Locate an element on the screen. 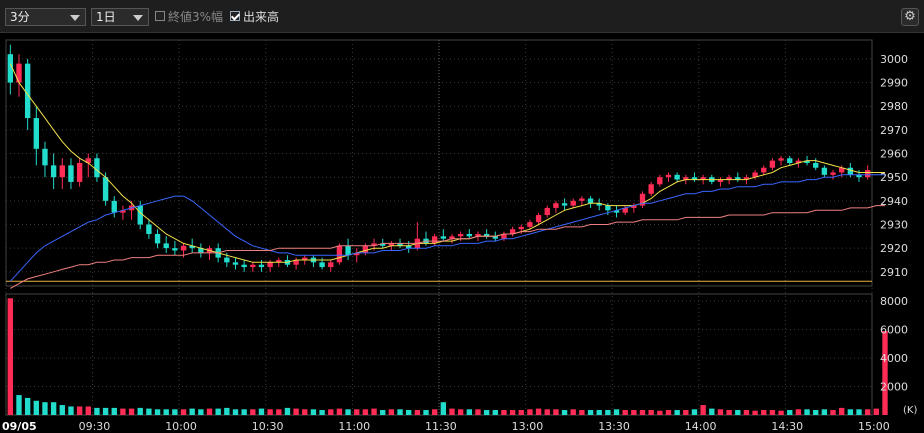  interval-select: 3分 is located at coordinates (45, 17).